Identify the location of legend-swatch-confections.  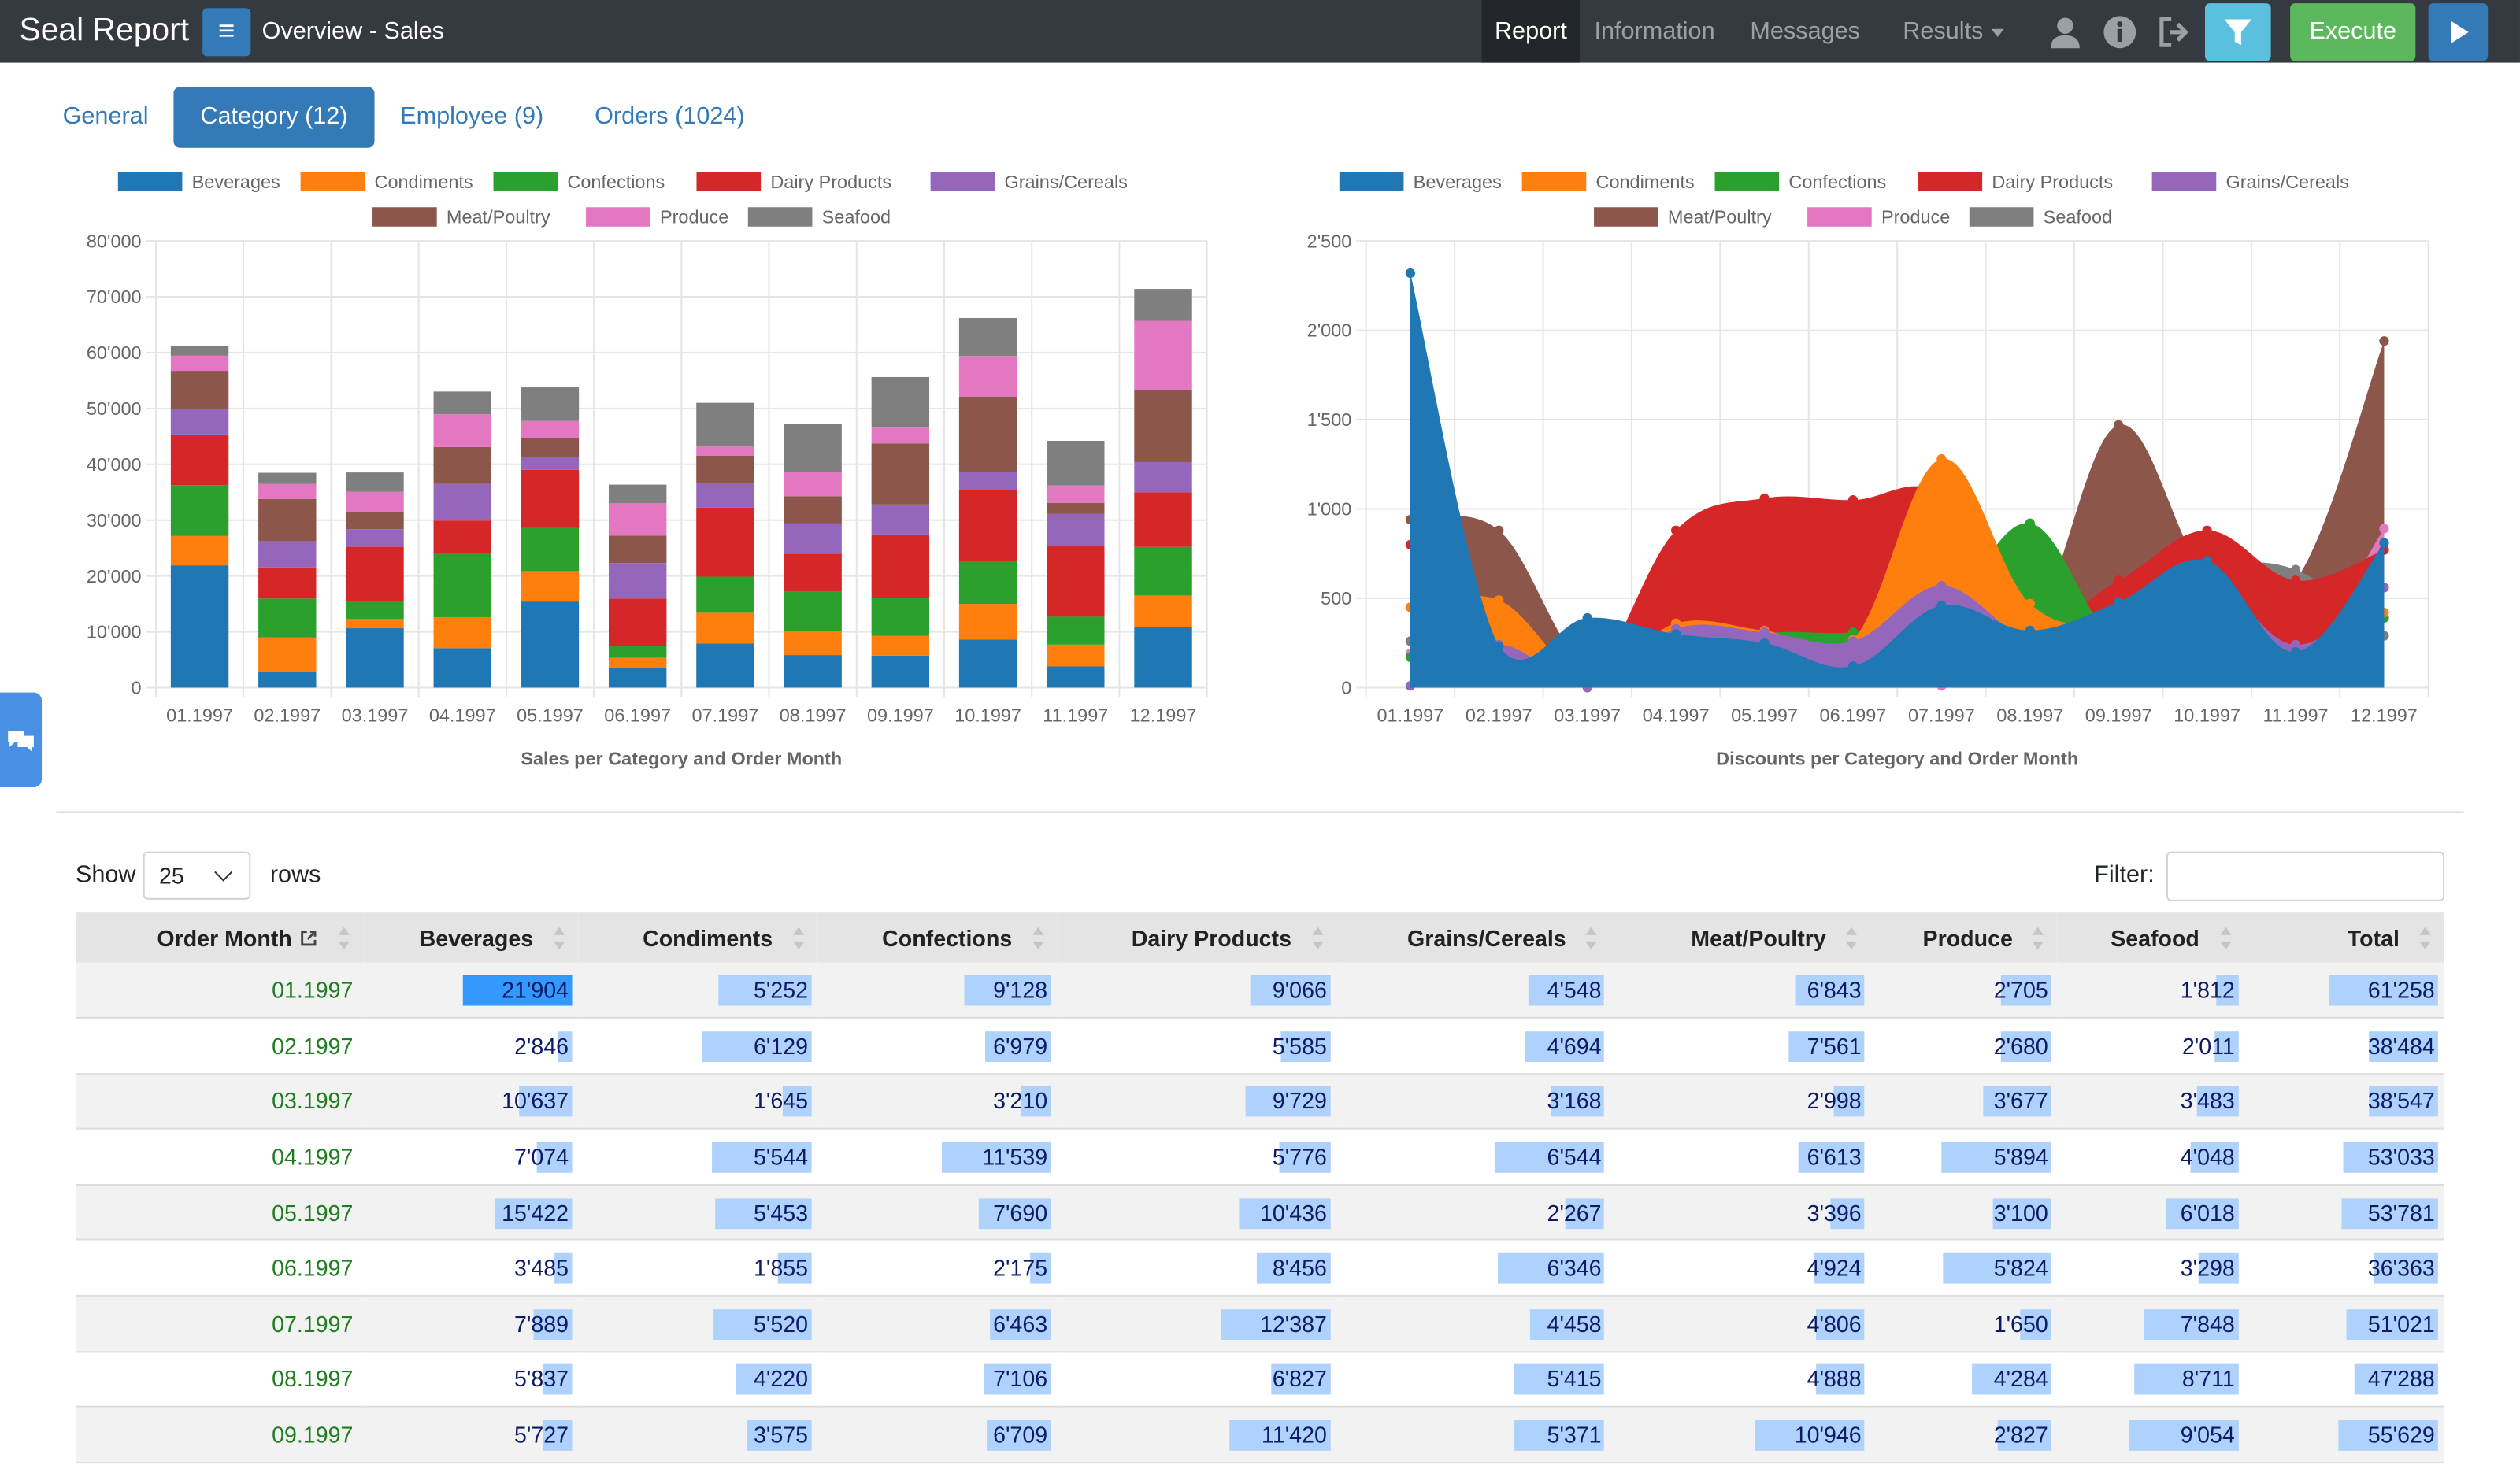
(525, 181).